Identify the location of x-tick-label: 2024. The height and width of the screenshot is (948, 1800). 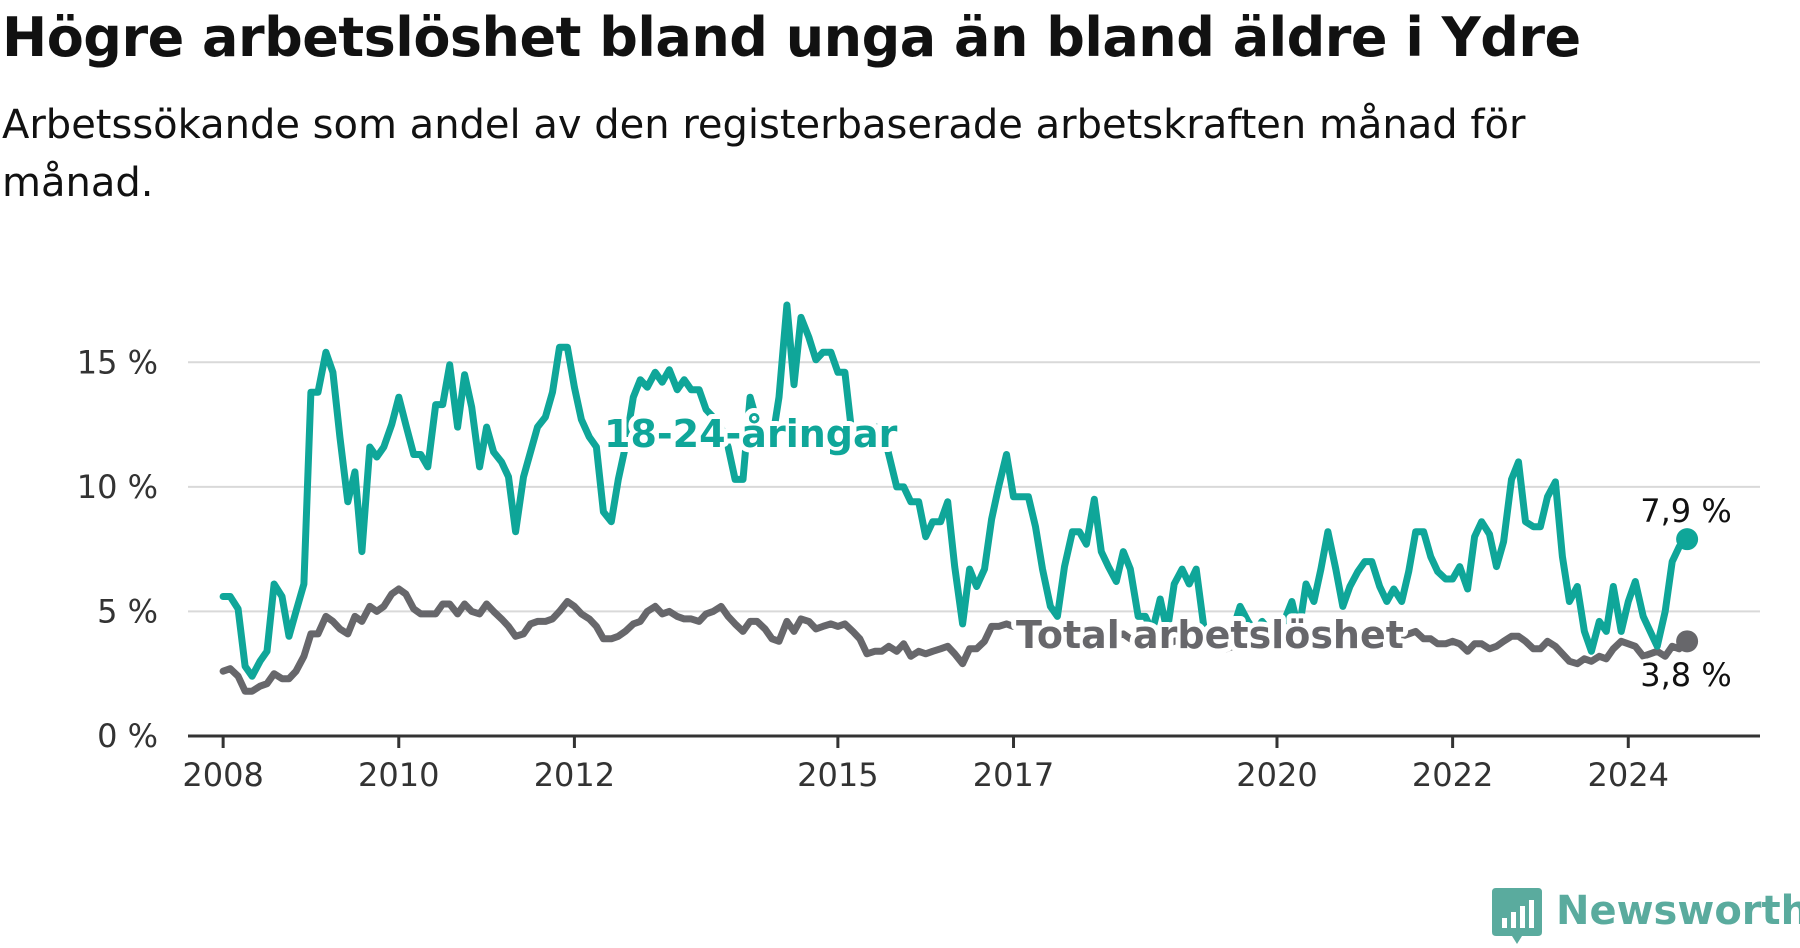
(1628, 775).